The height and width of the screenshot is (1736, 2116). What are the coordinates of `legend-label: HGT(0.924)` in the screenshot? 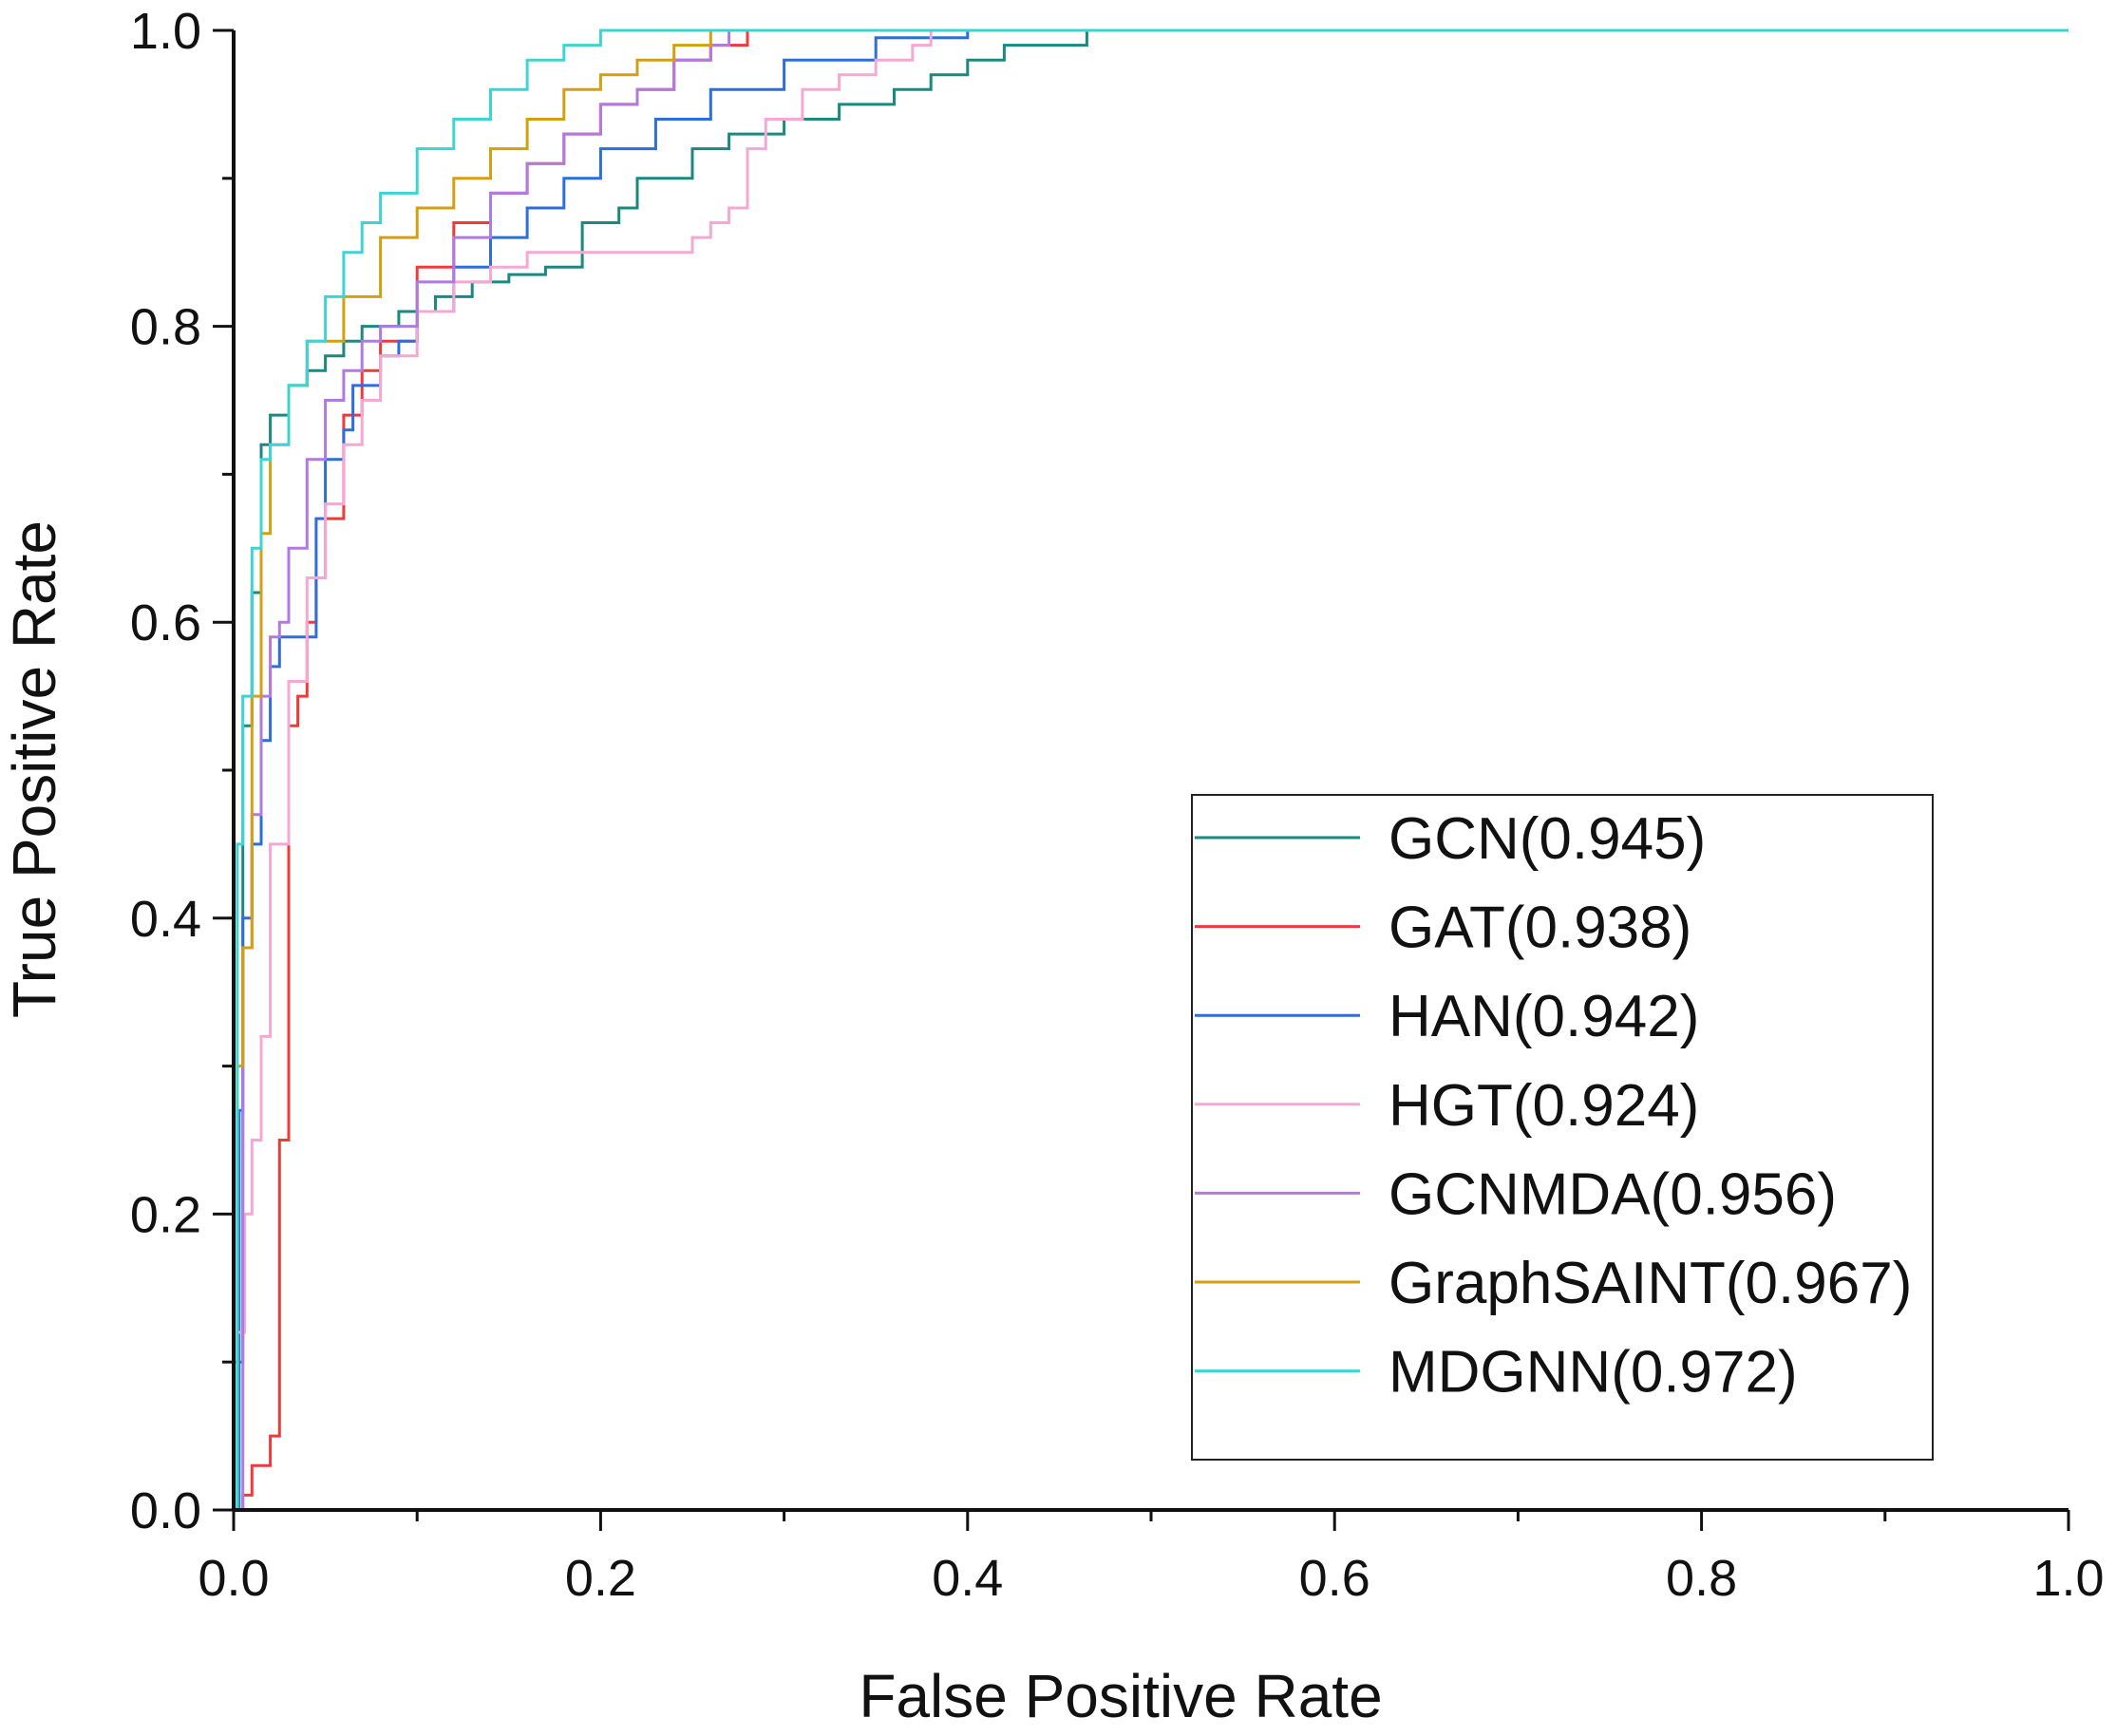 It's located at (1544, 1106).